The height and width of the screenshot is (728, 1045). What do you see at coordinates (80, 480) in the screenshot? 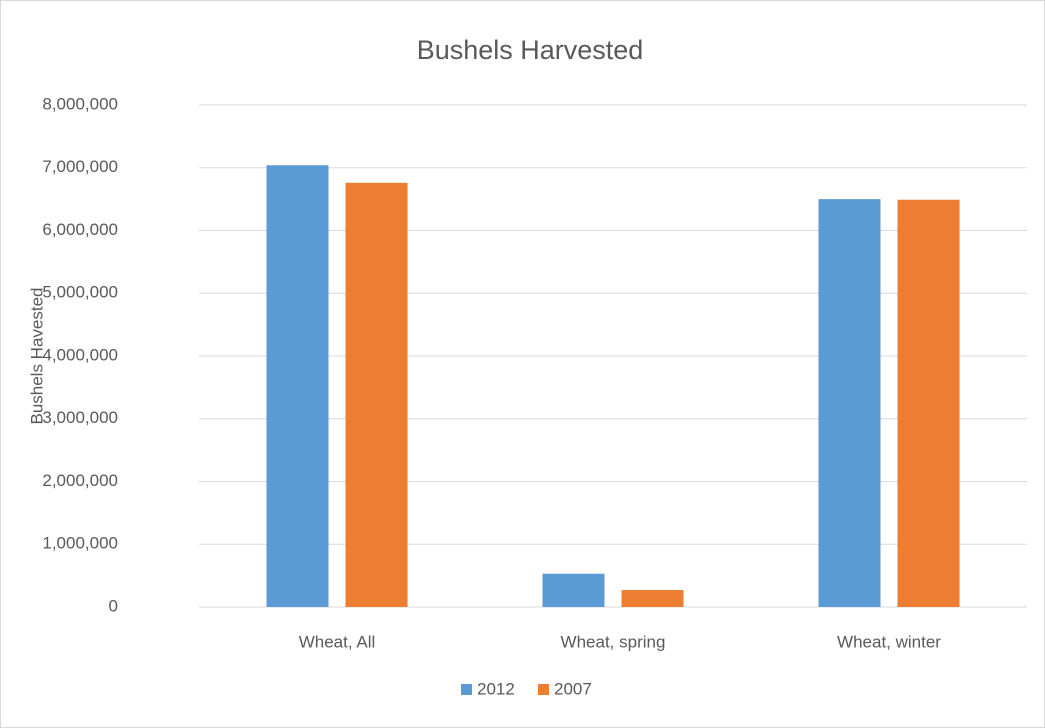
I see `y-tick-label: 2,000,000` at bounding box center [80, 480].